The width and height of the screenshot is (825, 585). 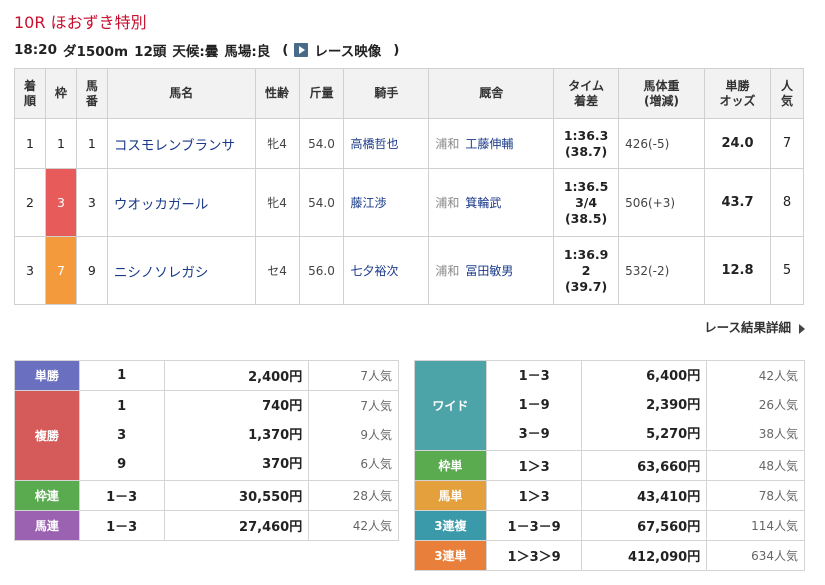 I want to click on horse-number: 1, so click(x=91, y=143).